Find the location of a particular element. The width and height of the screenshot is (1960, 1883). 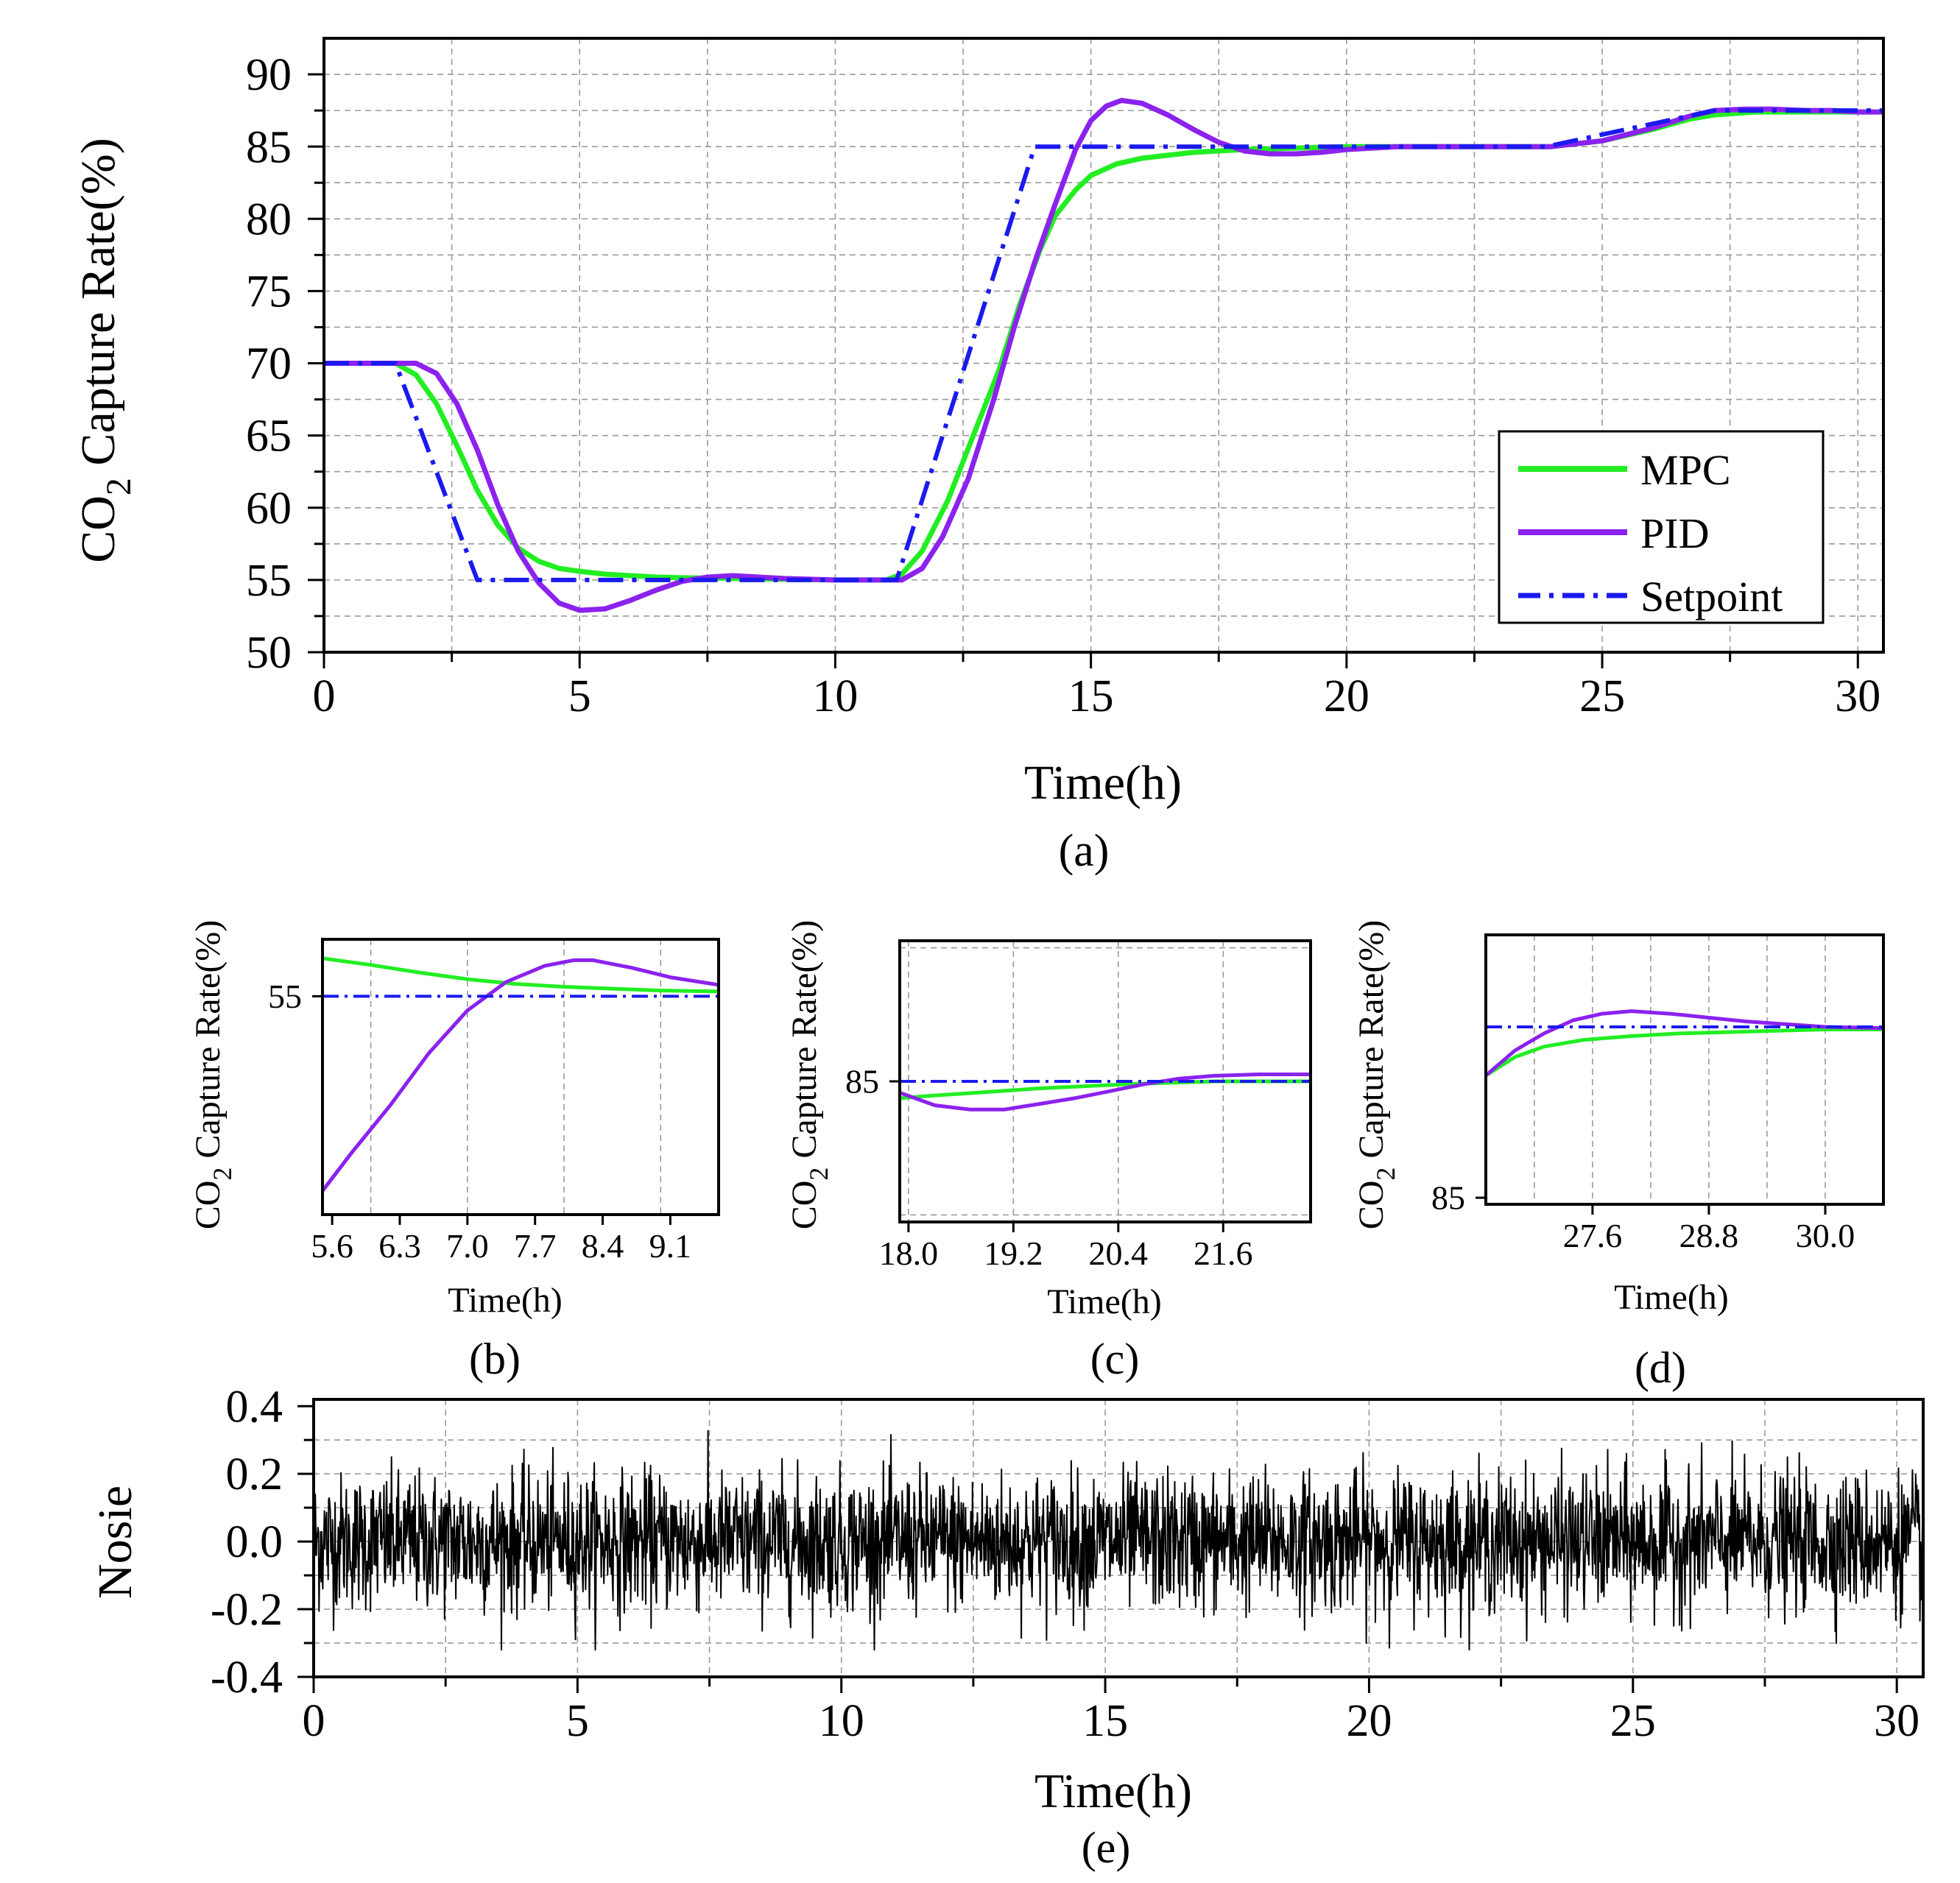

panel-a-ytick-label-0: 50 is located at coordinates (269, 653).